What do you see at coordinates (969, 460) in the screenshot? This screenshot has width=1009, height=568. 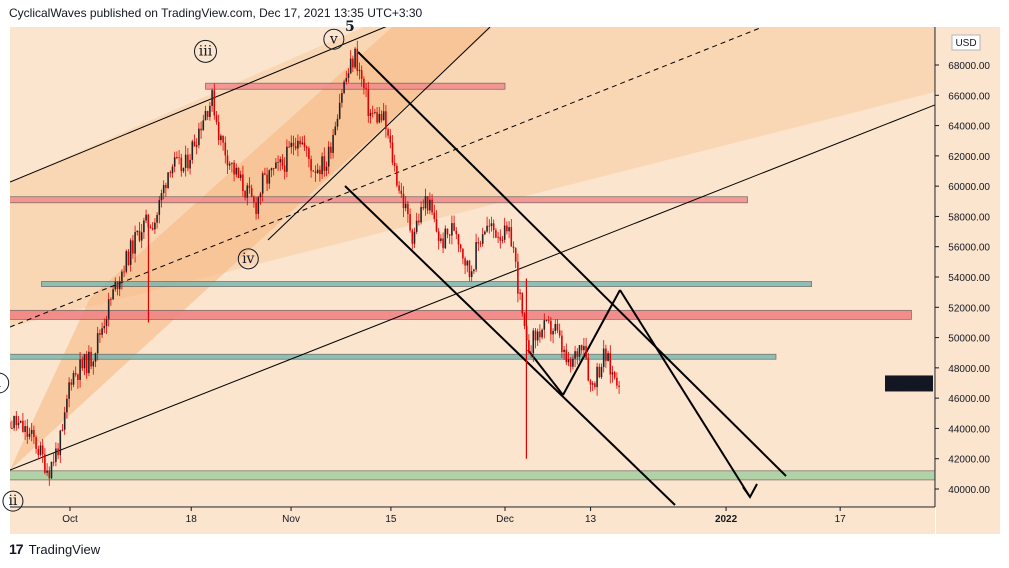 I see `price-tick-label: 42000.00` at bounding box center [969, 460].